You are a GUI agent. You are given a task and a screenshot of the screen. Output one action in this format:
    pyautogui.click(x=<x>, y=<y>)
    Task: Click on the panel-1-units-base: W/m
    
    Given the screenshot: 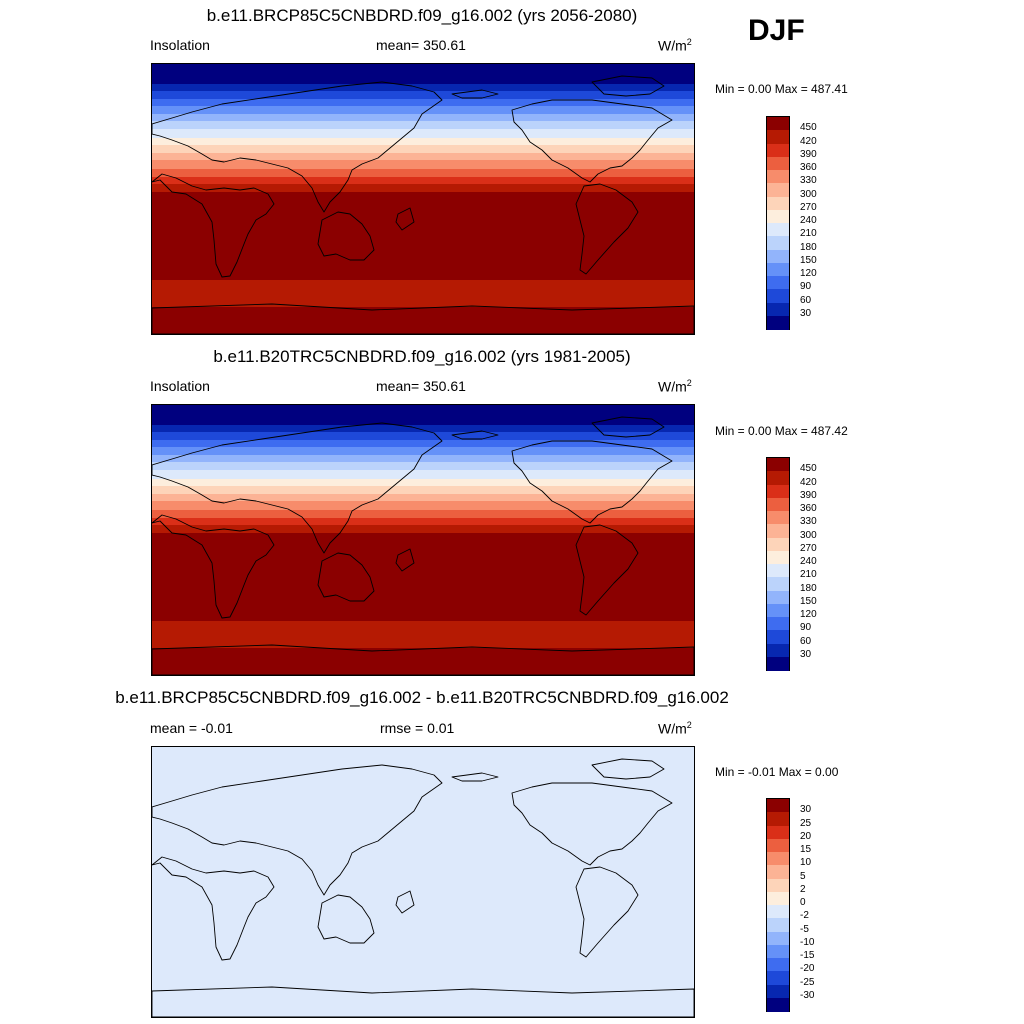 What is the action you would take?
    pyautogui.click(x=672, y=45)
    